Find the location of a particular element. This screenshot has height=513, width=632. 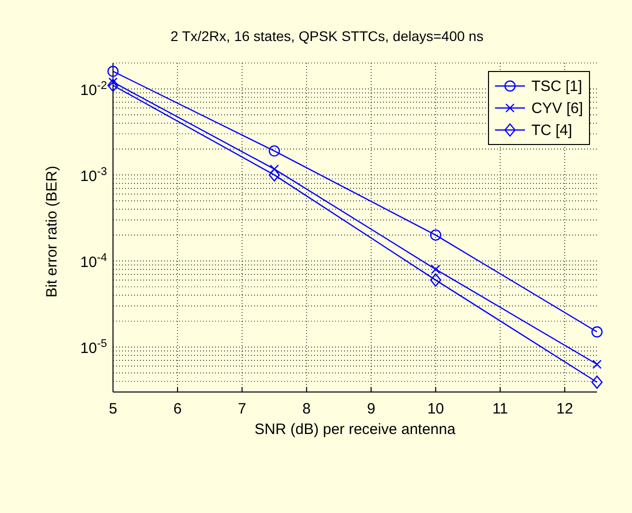

legend-label: CYV [6] is located at coordinates (557, 108).